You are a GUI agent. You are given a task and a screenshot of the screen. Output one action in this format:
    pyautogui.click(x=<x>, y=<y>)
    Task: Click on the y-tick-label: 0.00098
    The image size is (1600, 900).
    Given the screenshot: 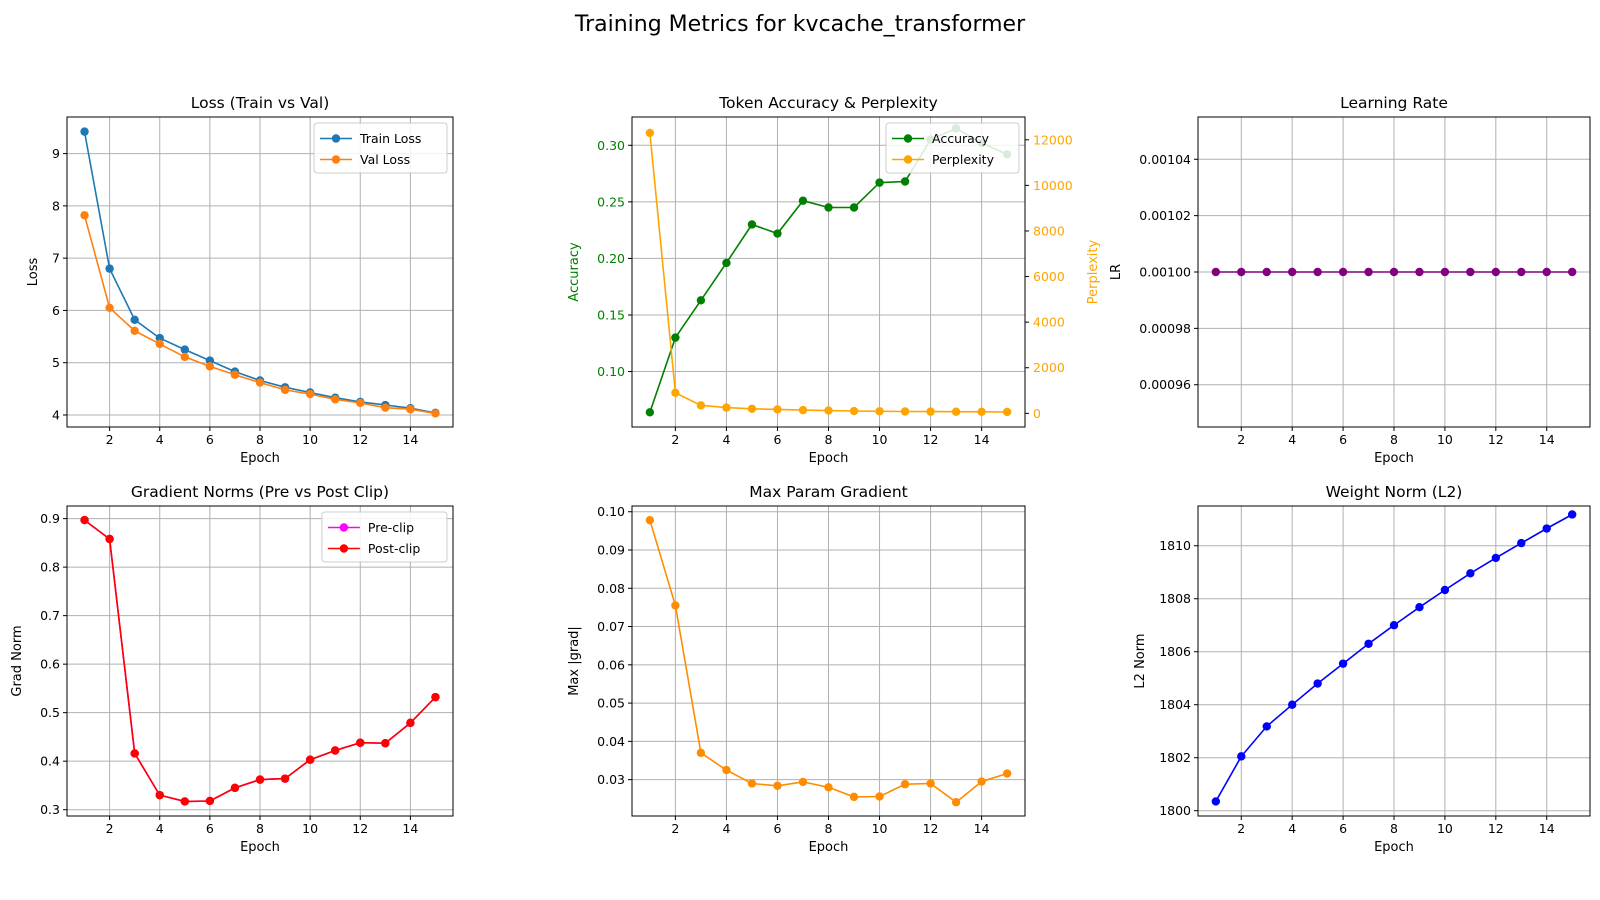 What is the action you would take?
    pyautogui.click(x=1165, y=328)
    